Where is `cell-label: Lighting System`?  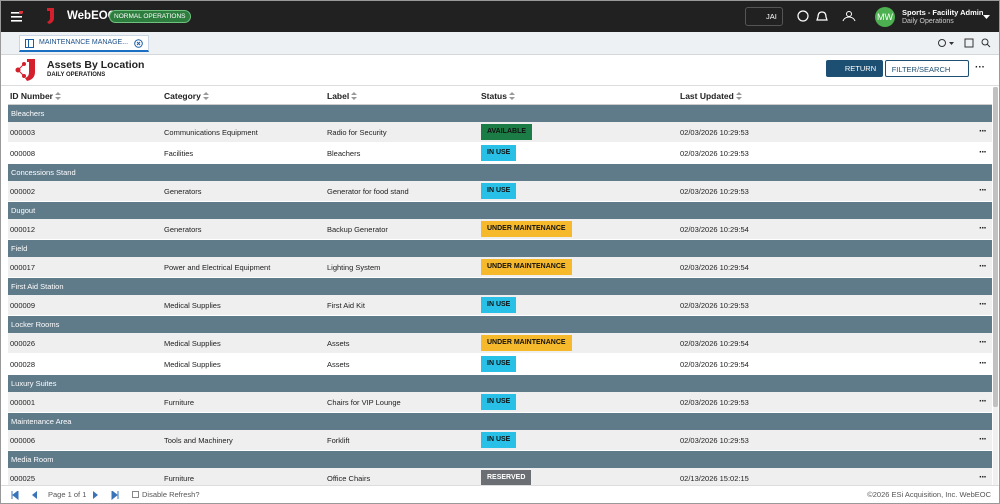
cell-label: Lighting System is located at coordinates (354, 267).